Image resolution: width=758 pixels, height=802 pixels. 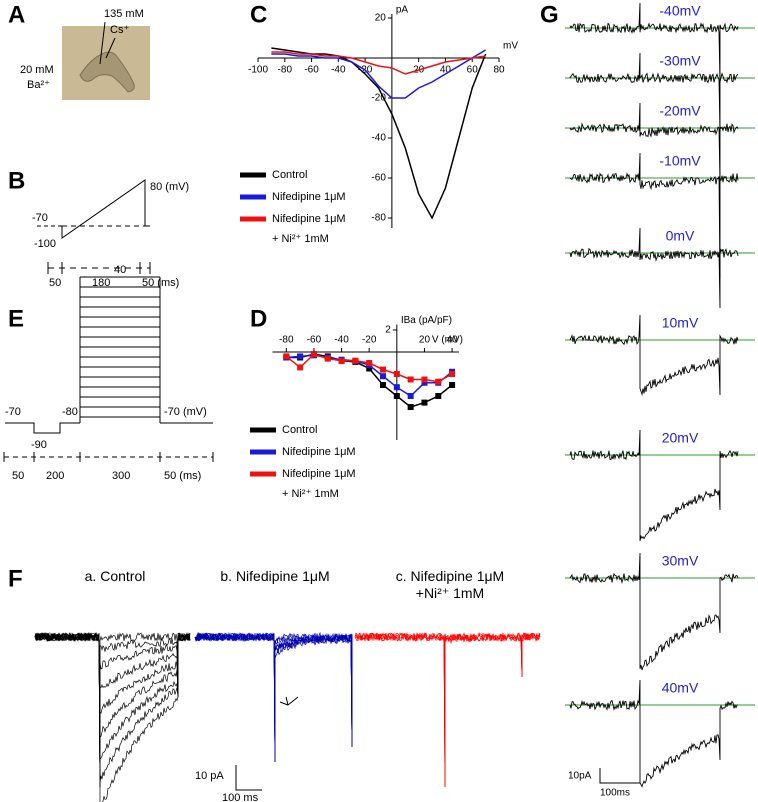 I want to click on label: 80 (mV), so click(x=169, y=187).